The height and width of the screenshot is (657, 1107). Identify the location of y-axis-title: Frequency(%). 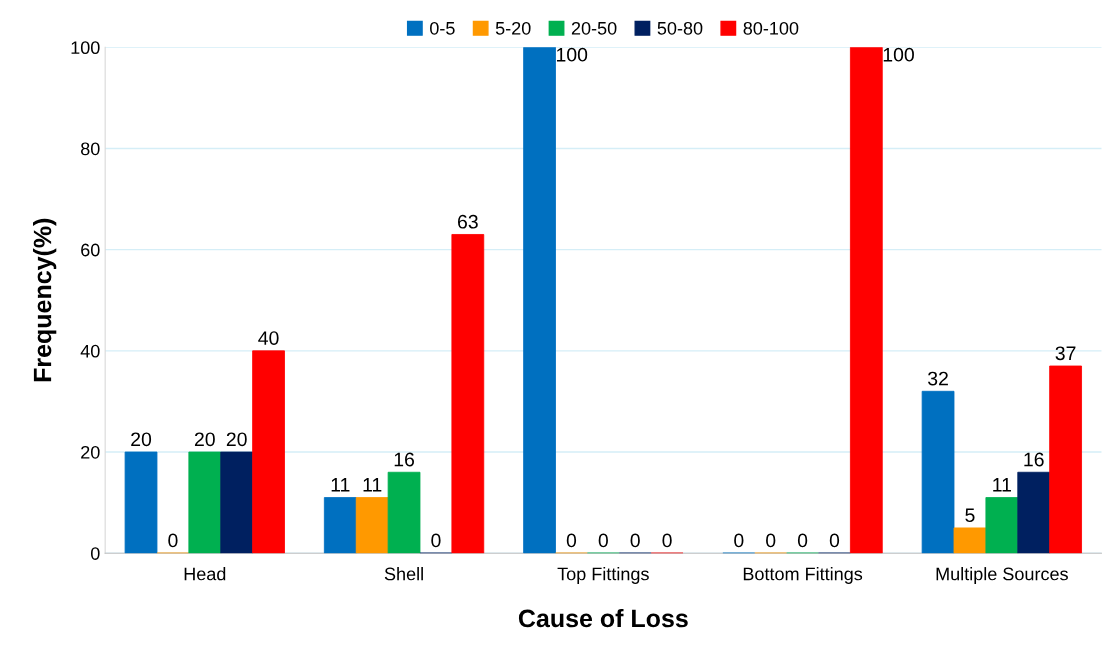
(44, 300).